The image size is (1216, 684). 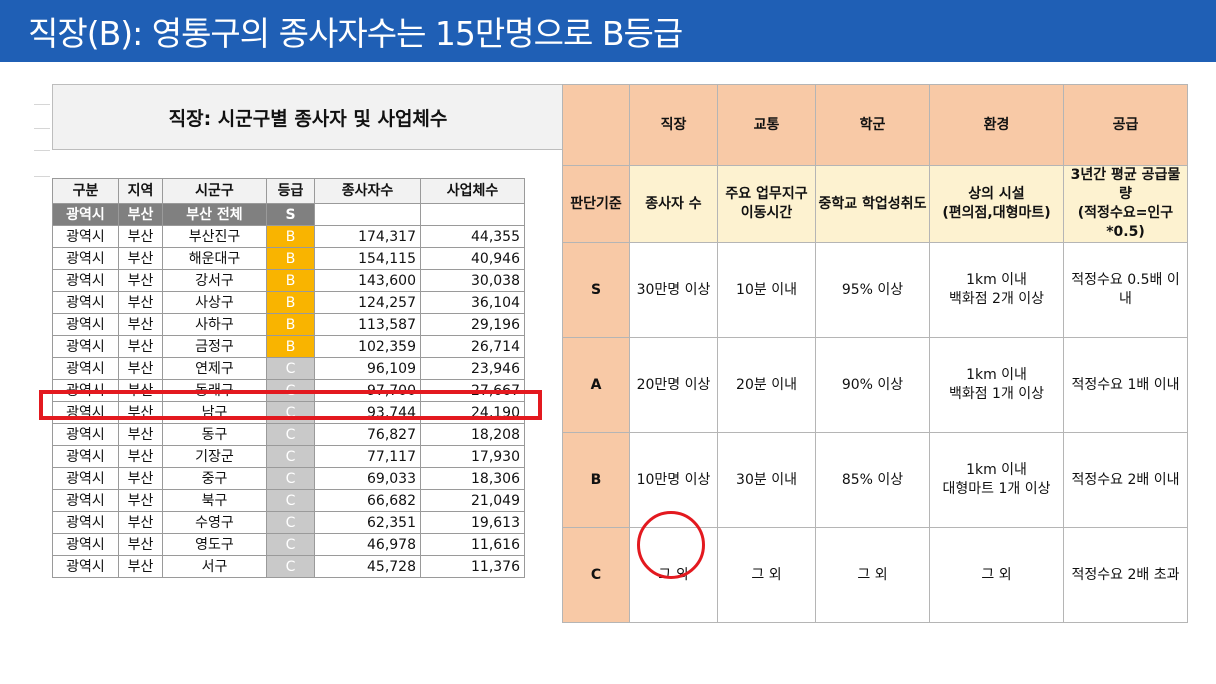 I want to click on cell-companies: 26,714, so click(x=472, y=346).